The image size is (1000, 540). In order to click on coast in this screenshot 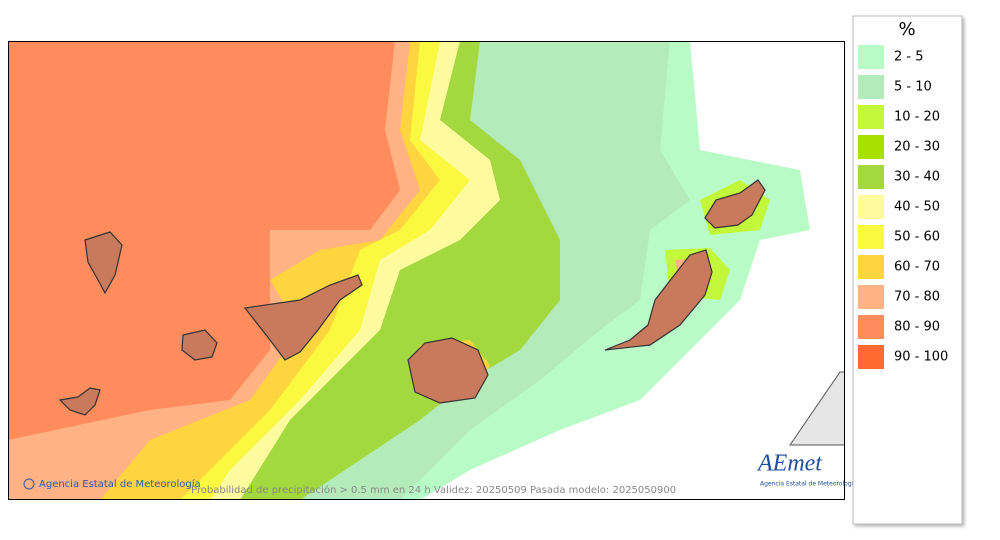, I will do `click(817, 408)`.